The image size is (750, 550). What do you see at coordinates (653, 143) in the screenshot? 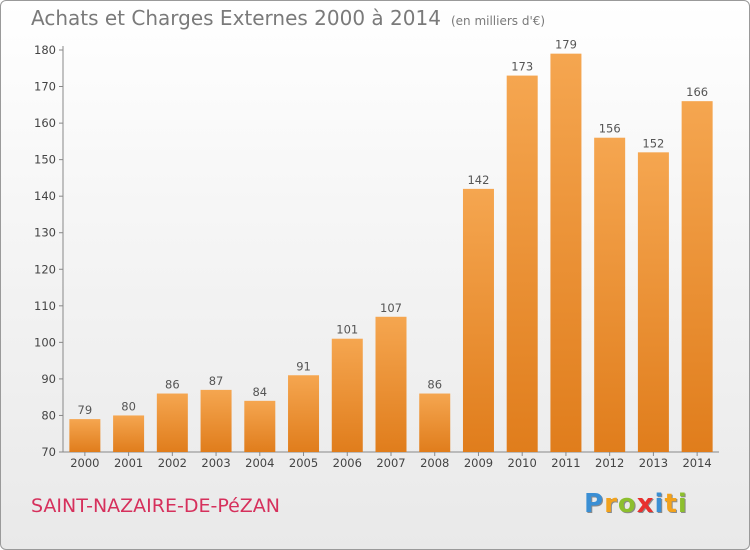
I see `value-label-2013: 152` at bounding box center [653, 143].